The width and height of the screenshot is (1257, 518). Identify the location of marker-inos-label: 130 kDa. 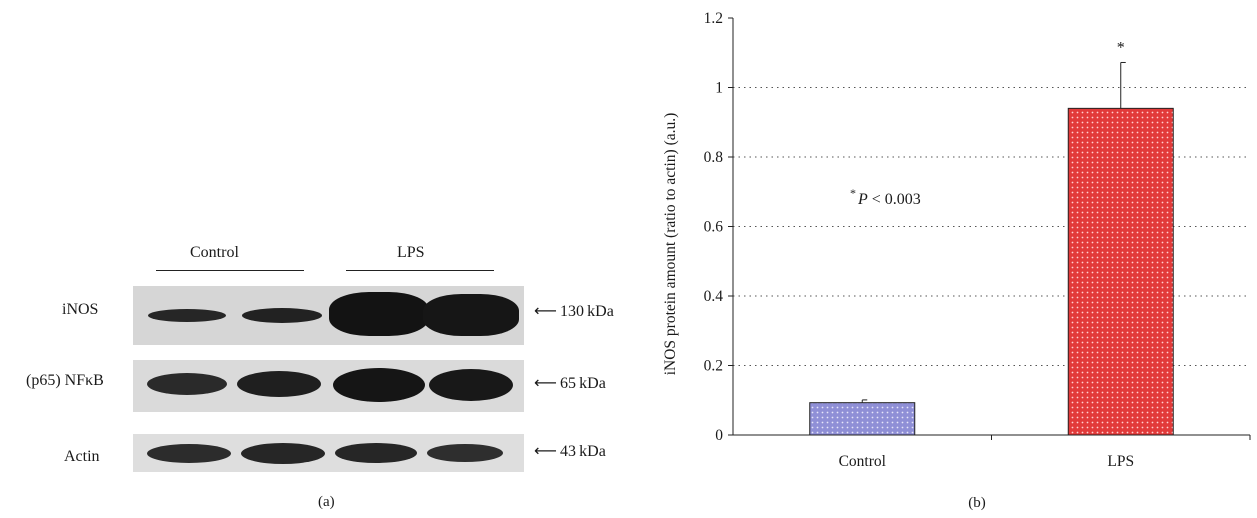
(586, 311).